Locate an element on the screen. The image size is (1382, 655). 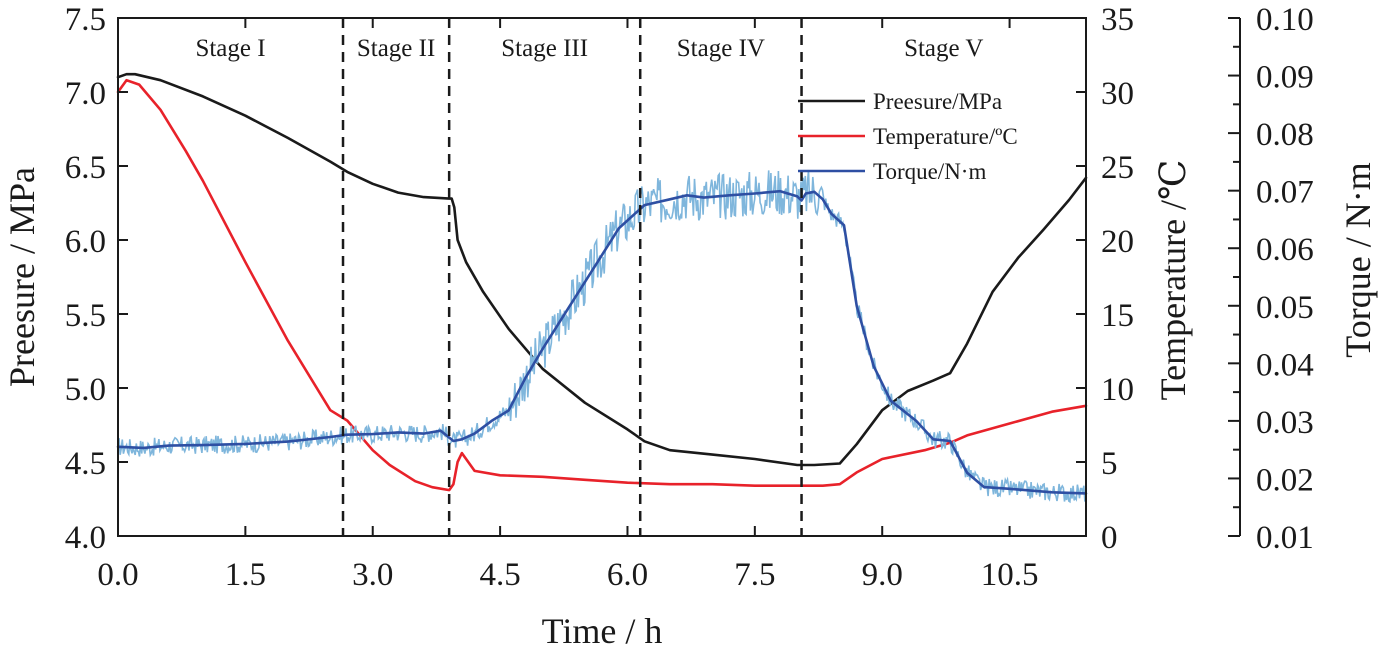
legend-label: Torque/N·m is located at coordinates (929, 171).